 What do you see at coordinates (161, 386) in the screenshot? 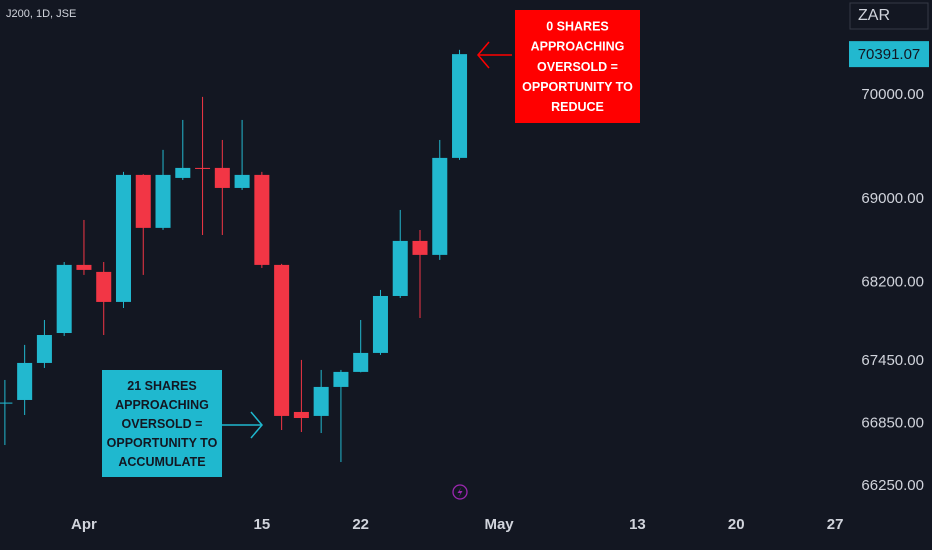
I see `annotation-text: 21 SHARES` at bounding box center [161, 386].